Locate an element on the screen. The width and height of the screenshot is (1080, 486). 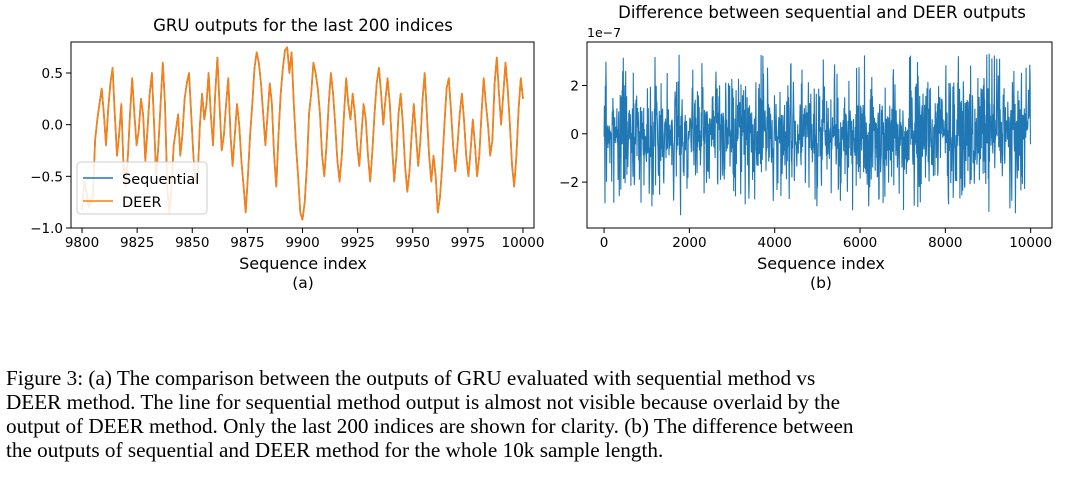
y-tick-label: 2 is located at coordinates (574, 86).